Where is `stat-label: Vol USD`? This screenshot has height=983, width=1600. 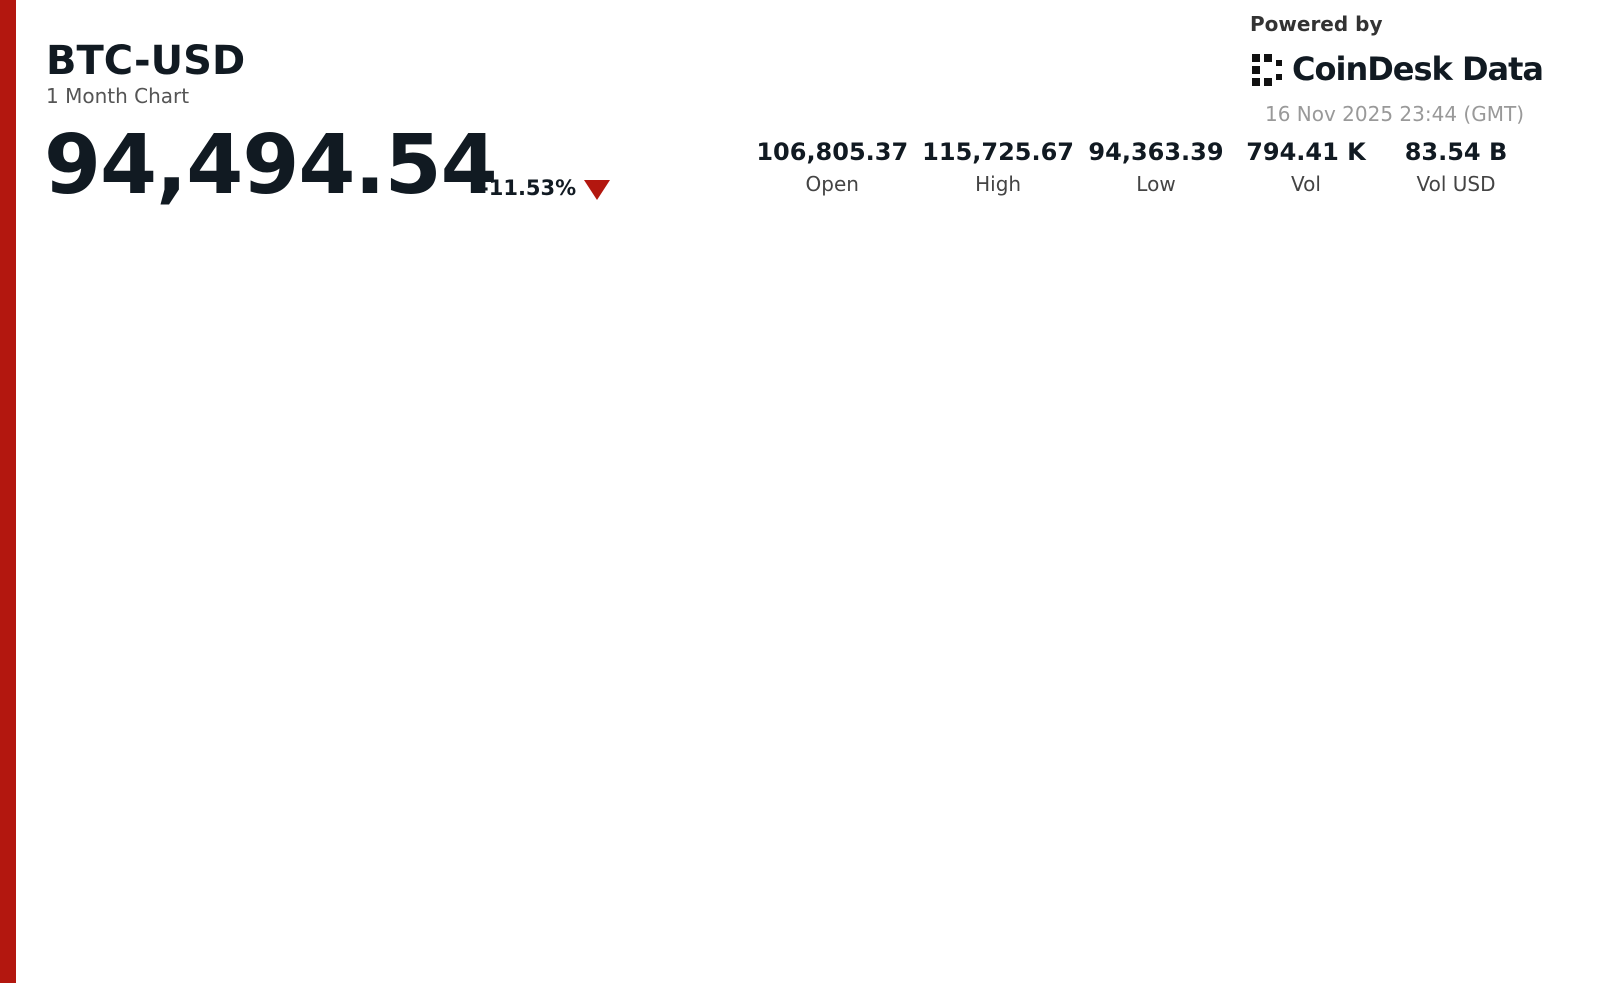 stat-label: Vol USD is located at coordinates (1456, 184).